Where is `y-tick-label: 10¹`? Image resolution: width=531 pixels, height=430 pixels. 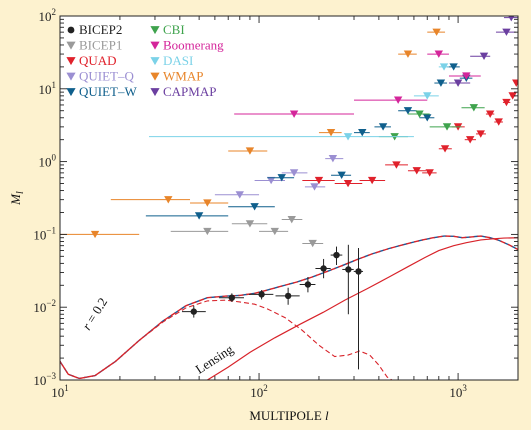 y-tick-label: 10¹ is located at coordinates (48, 88).